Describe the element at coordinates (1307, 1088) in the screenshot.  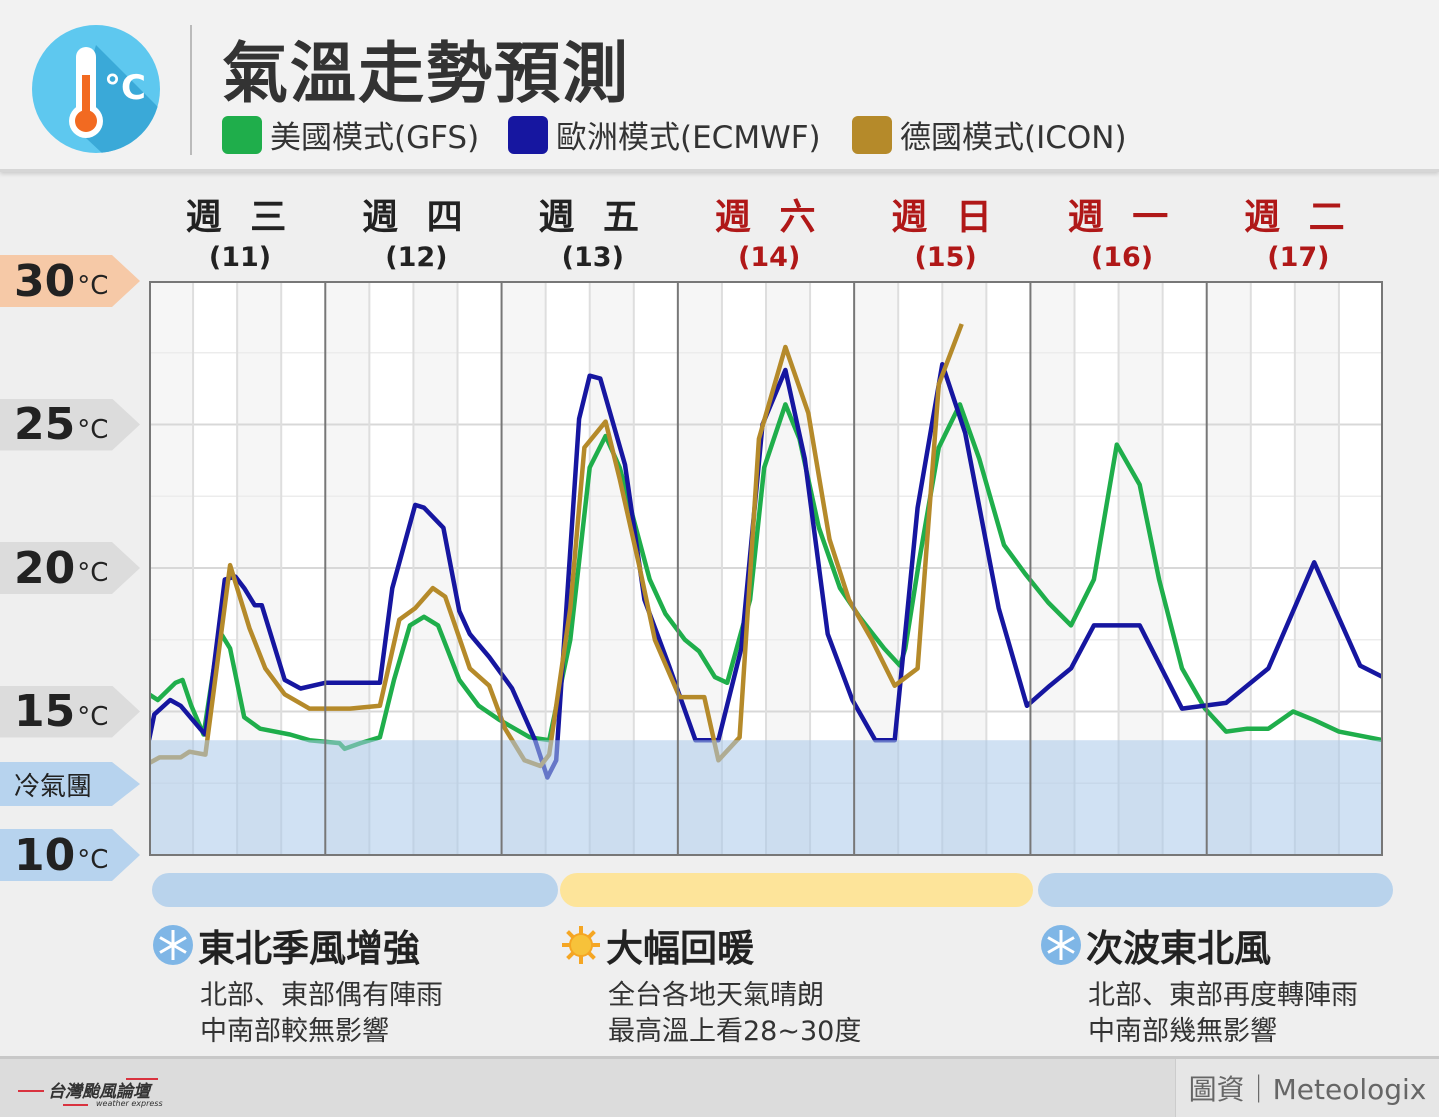
I see `credit: 圖資｜Meteologix` at that location.